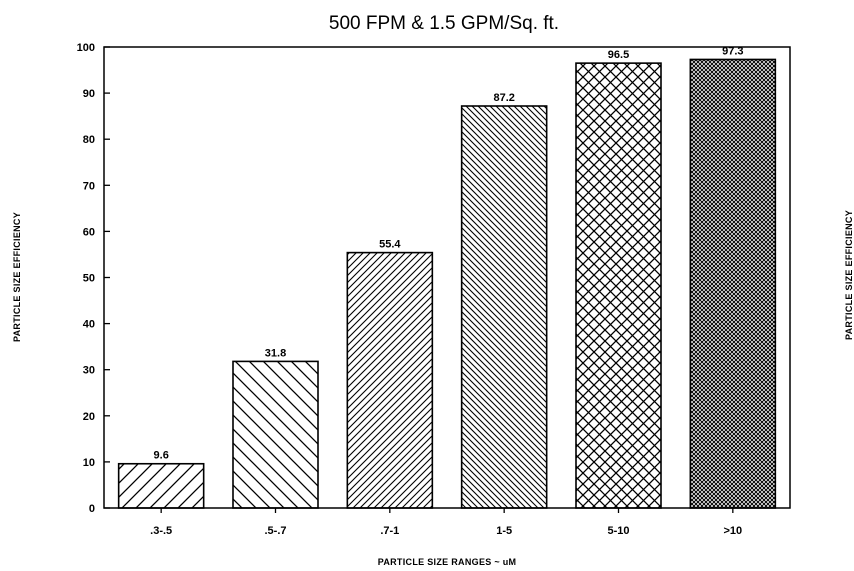  What do you see at coordinates (390, 245) in the screenshot?
I see `data-label: 55.4` at bounding box center [390, 245].